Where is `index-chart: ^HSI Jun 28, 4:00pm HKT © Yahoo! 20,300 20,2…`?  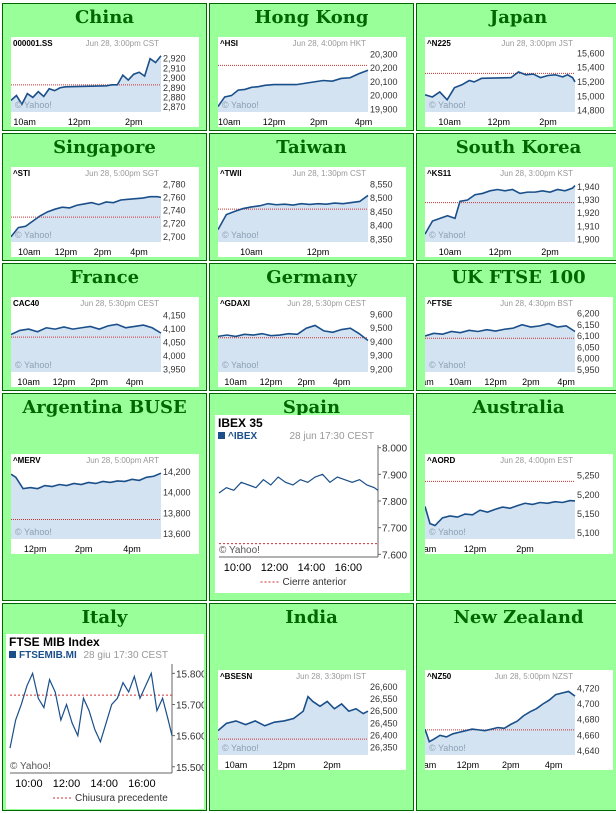
index-chart: ^HSI Jun 28, 4:00pm HKT © Yahoo! 20,300 20,2… is located at coordinates (312, 82).